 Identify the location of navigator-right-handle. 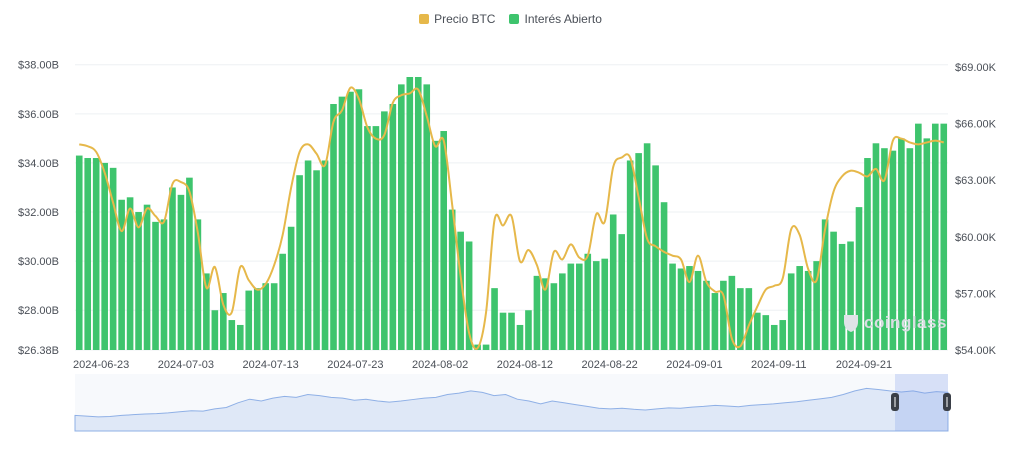
(947, 402).